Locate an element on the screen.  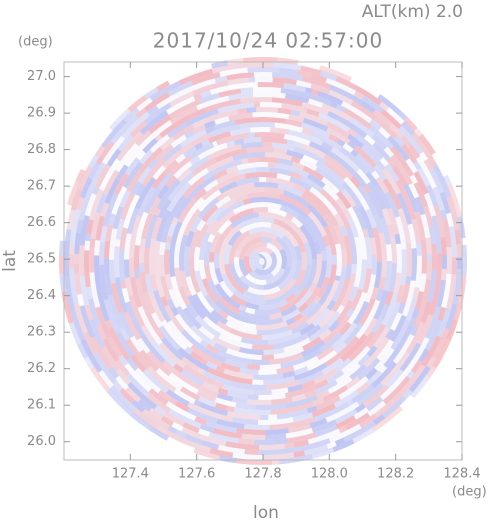
y-tick-label: 26.4 is located at coordinates (41, 295).